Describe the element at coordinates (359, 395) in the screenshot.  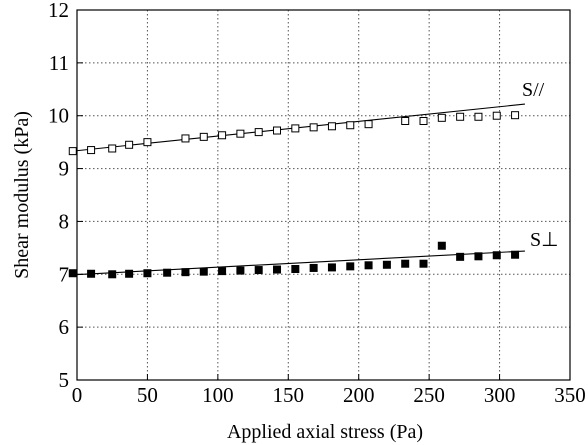
I see `x-tick-label: 200` at that location.